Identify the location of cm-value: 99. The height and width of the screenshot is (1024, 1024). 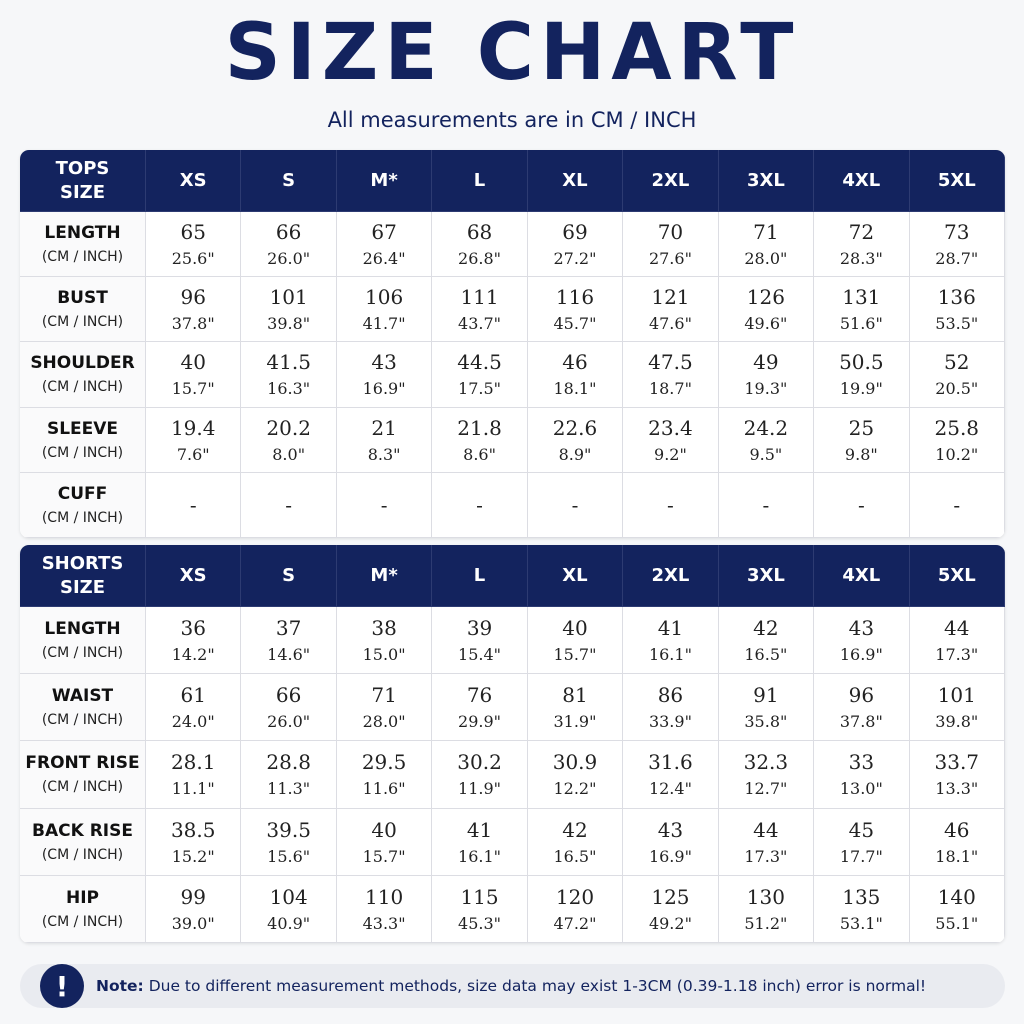
(193, 896).